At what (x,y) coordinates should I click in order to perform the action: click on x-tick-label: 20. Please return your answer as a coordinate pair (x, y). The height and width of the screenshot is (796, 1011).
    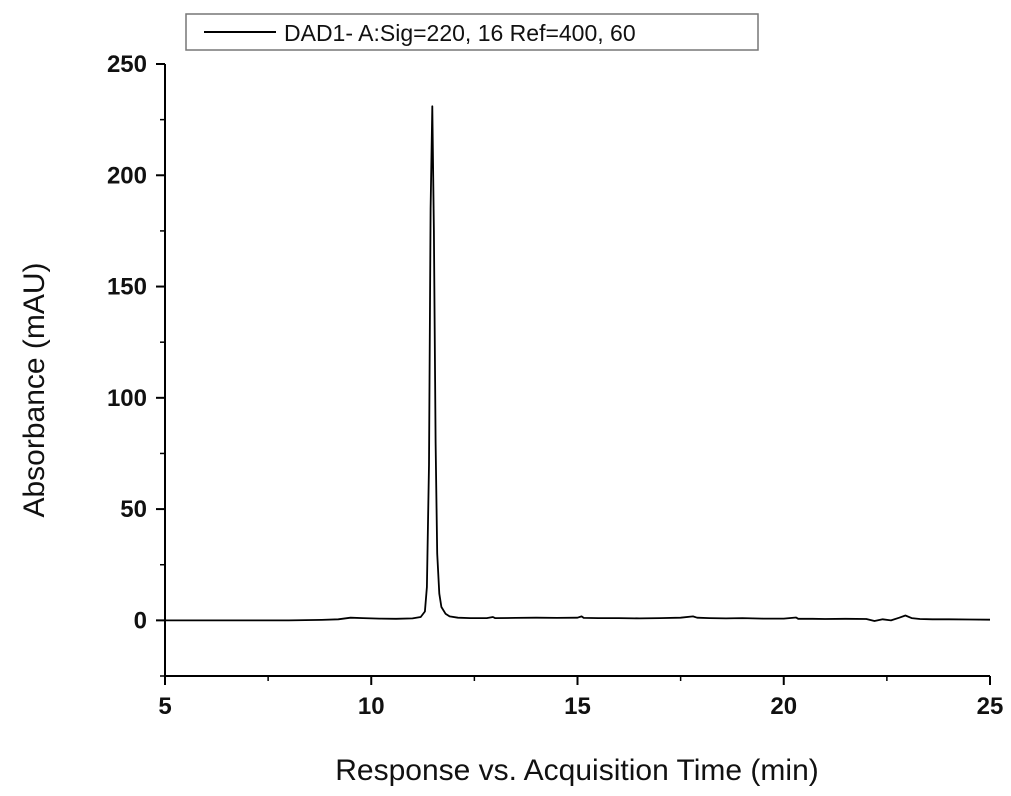
    Looking at the image, I should click on (783, 706).